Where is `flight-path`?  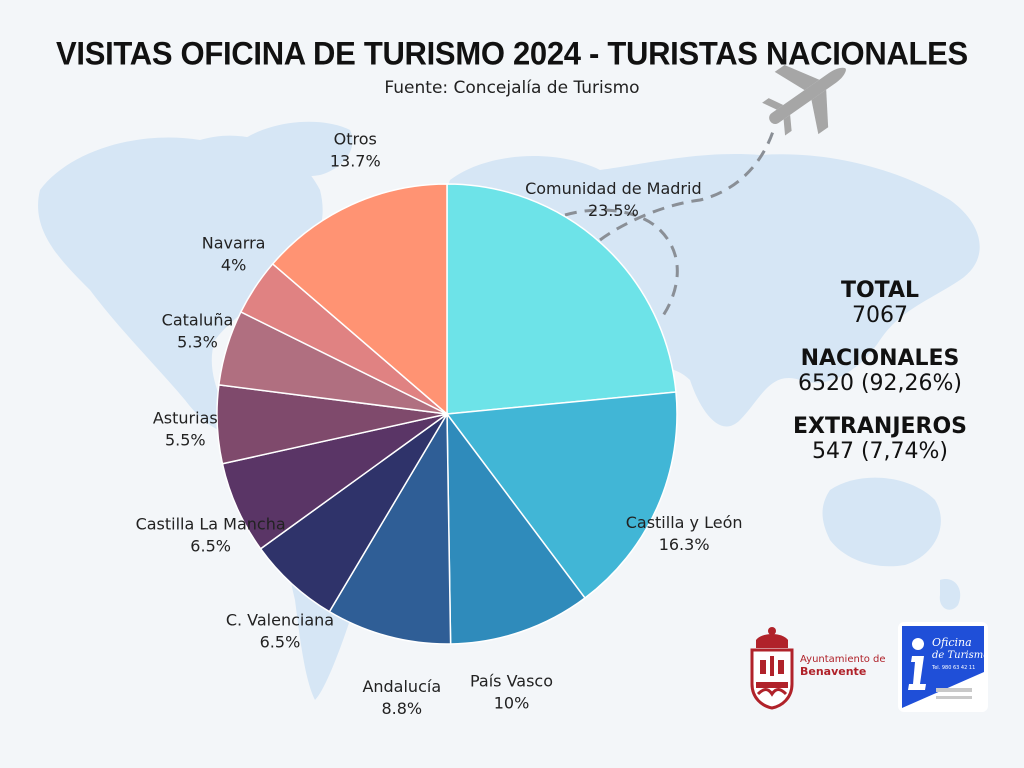
flight-path is located at coordinates (670, 222).